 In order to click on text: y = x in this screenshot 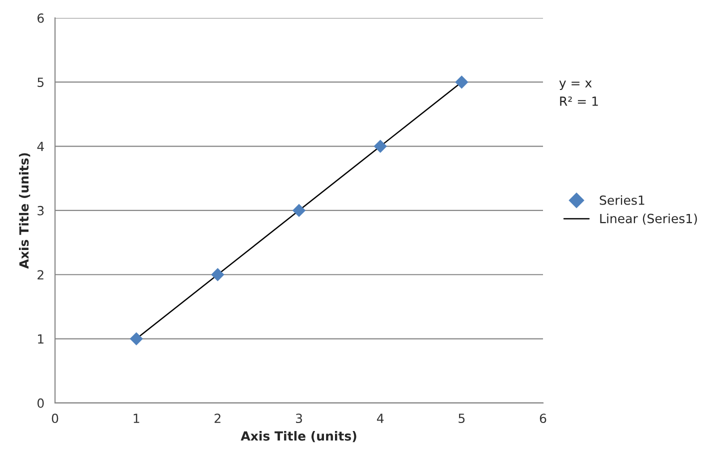, I will do `click(575, 85)`.